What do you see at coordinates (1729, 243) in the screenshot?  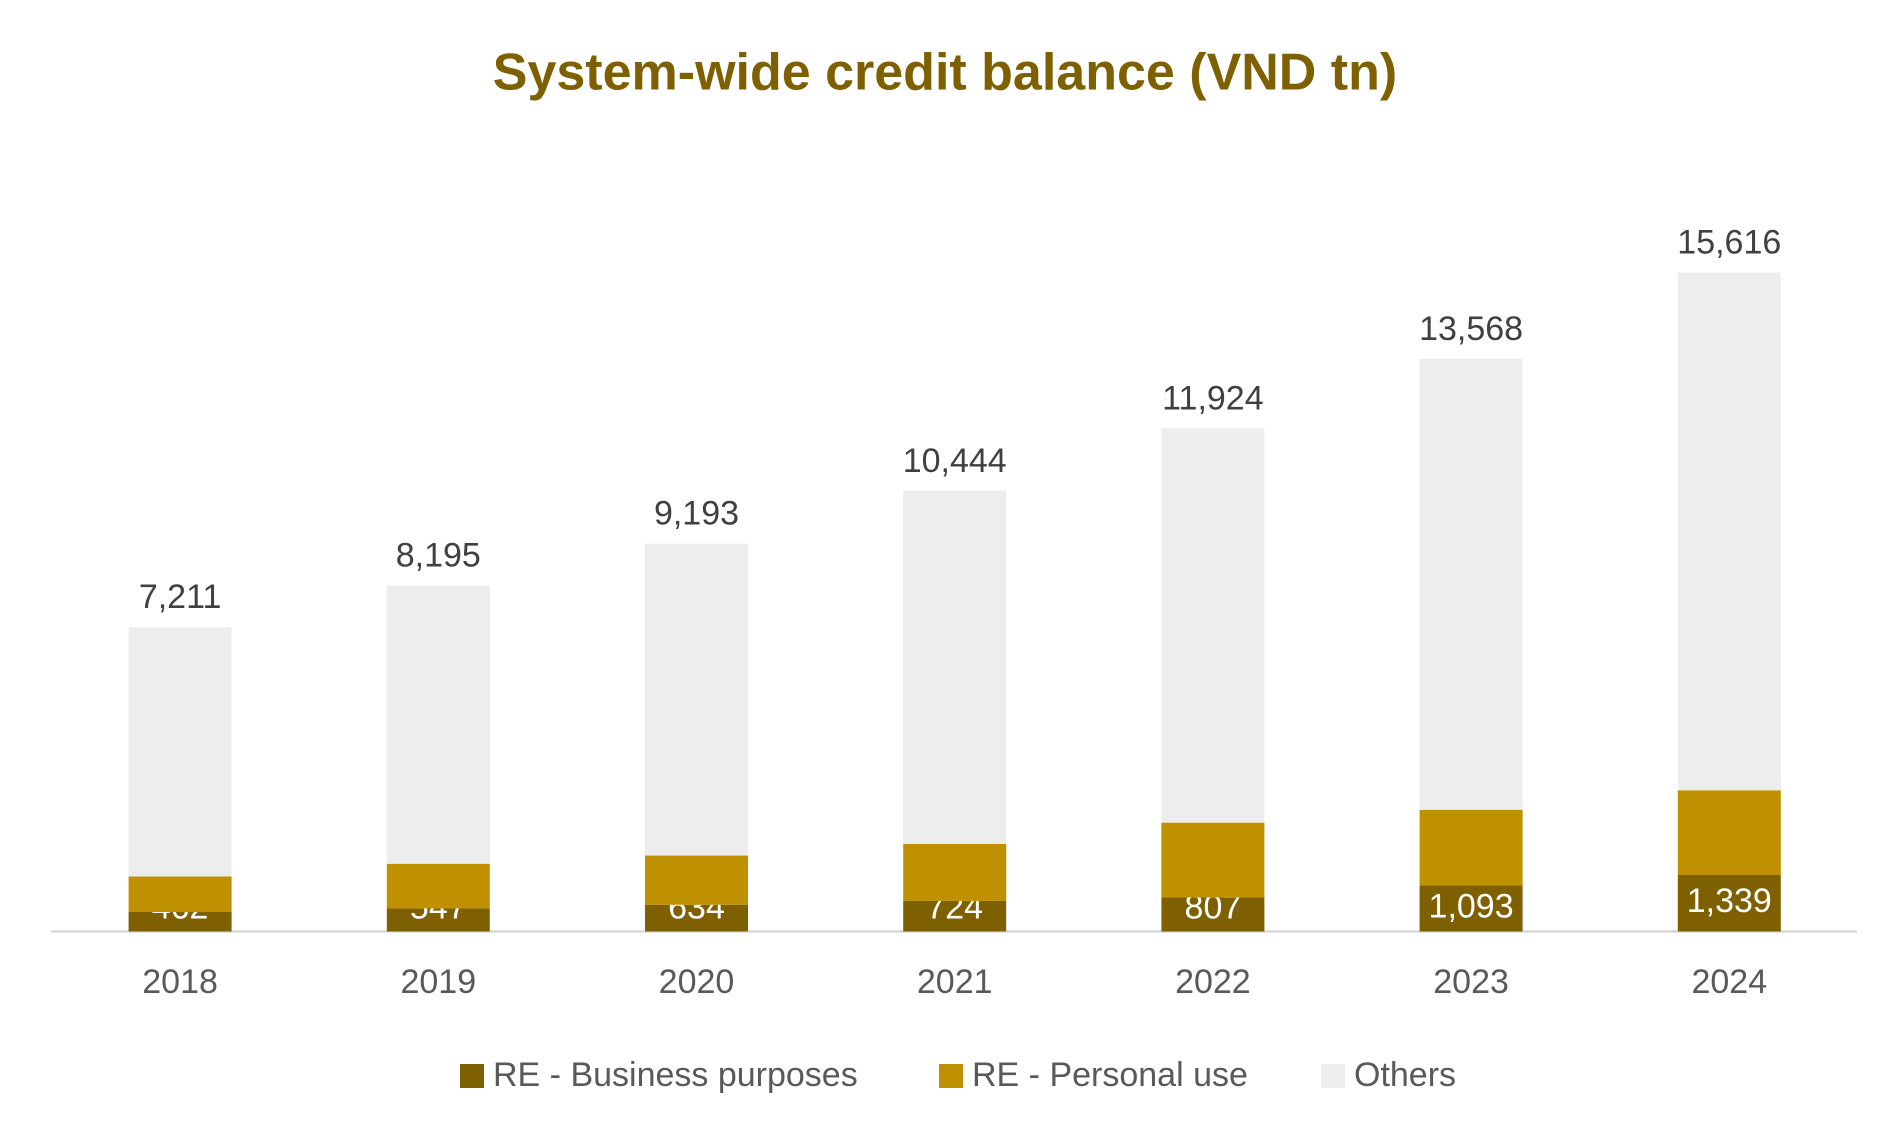 I see `total-label: 15,616` at bounding box center [1729, 243].